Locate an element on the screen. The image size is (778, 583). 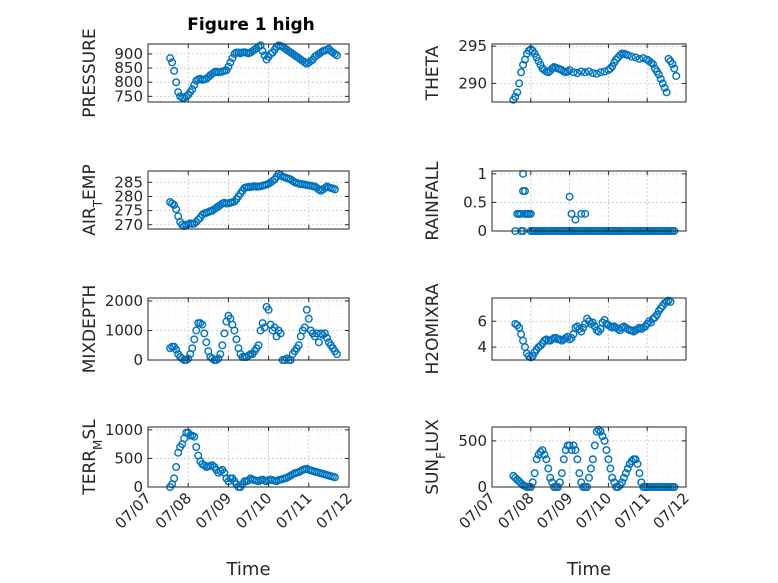
y-tick-label: 285 is located at coordinates (128, 182).